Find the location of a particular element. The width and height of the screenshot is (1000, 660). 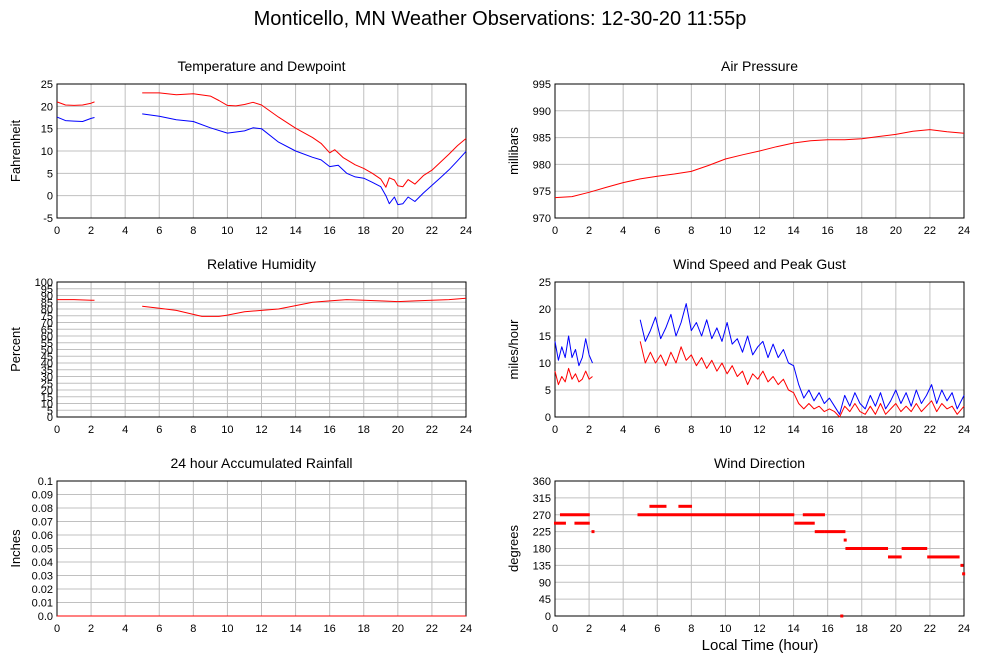

rain-ytick-label: 0.0 is located at coordinates (45, 617).